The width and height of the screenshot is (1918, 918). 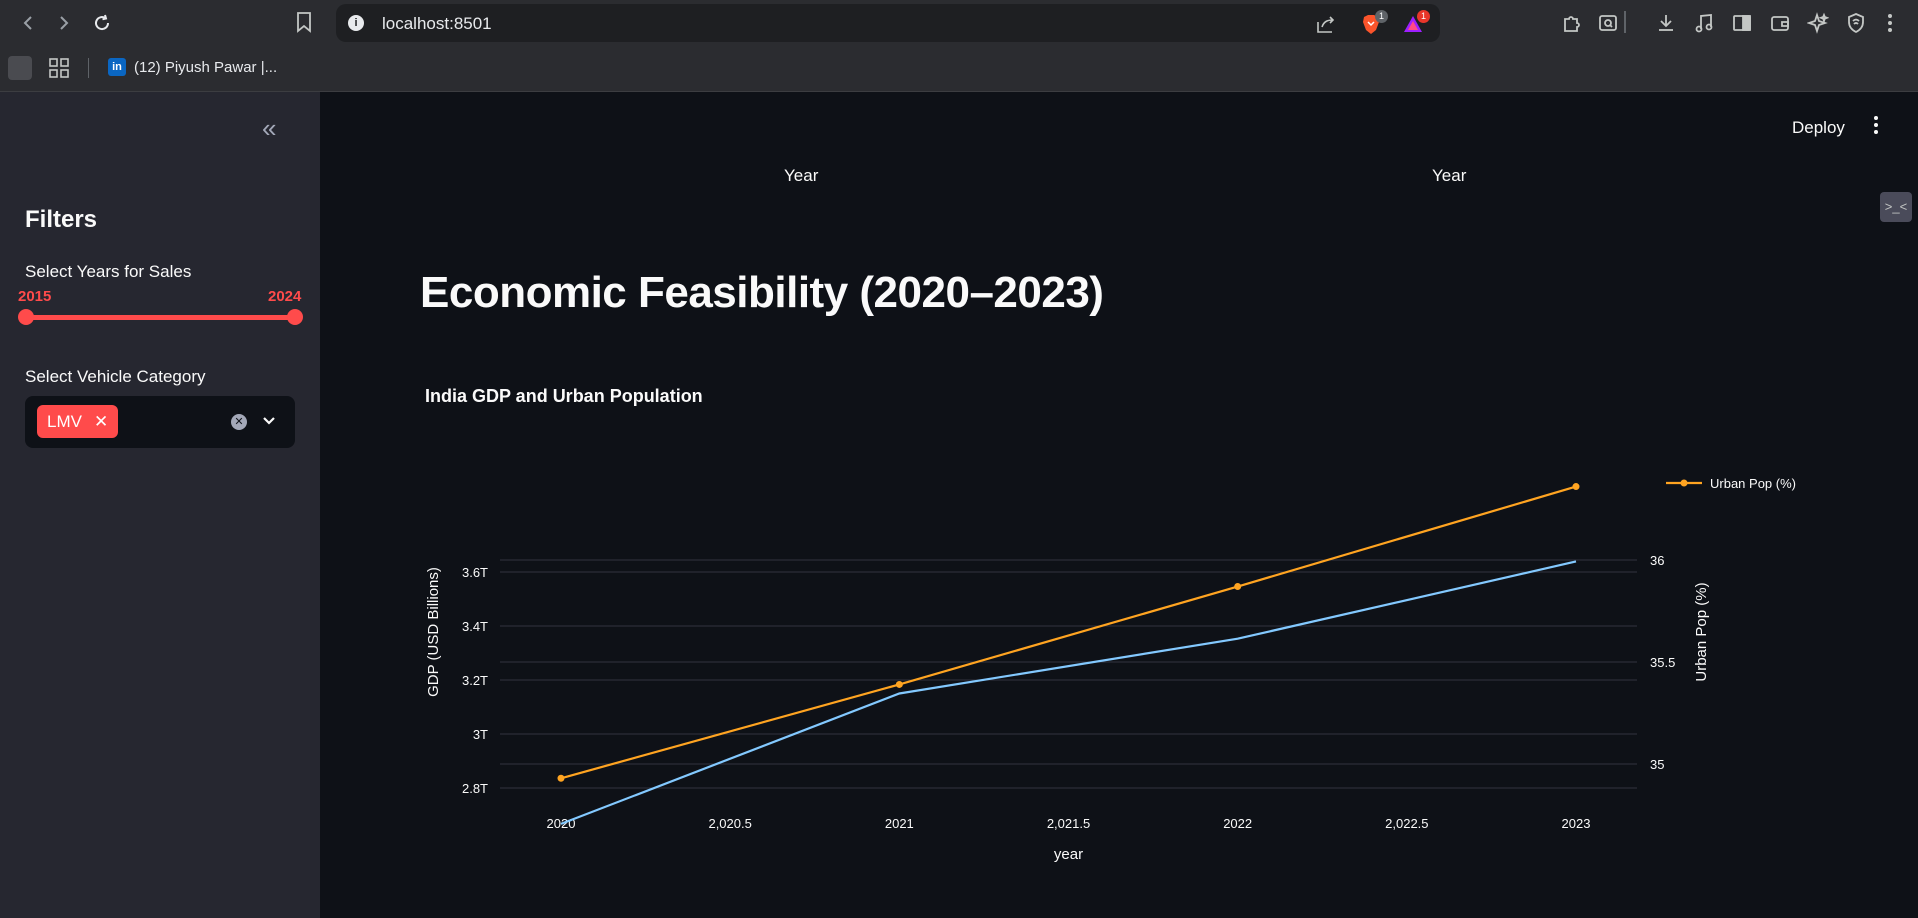 What do you see at coordinates (35, 296) in the screenshot?
I see `slider-min-value: 2015` at bounding box center [35, 296].